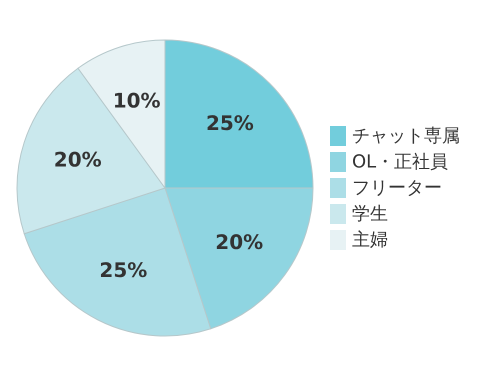  I want to click on legend-label: 主婦, so click(370, 240).